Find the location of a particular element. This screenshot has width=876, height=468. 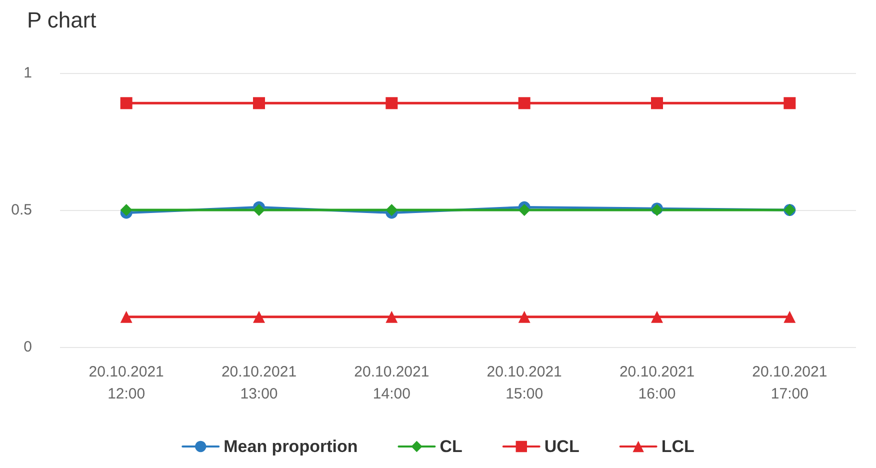

x-tick-label: 20.10.2021 17:00 is located at coordinates (790, 383).